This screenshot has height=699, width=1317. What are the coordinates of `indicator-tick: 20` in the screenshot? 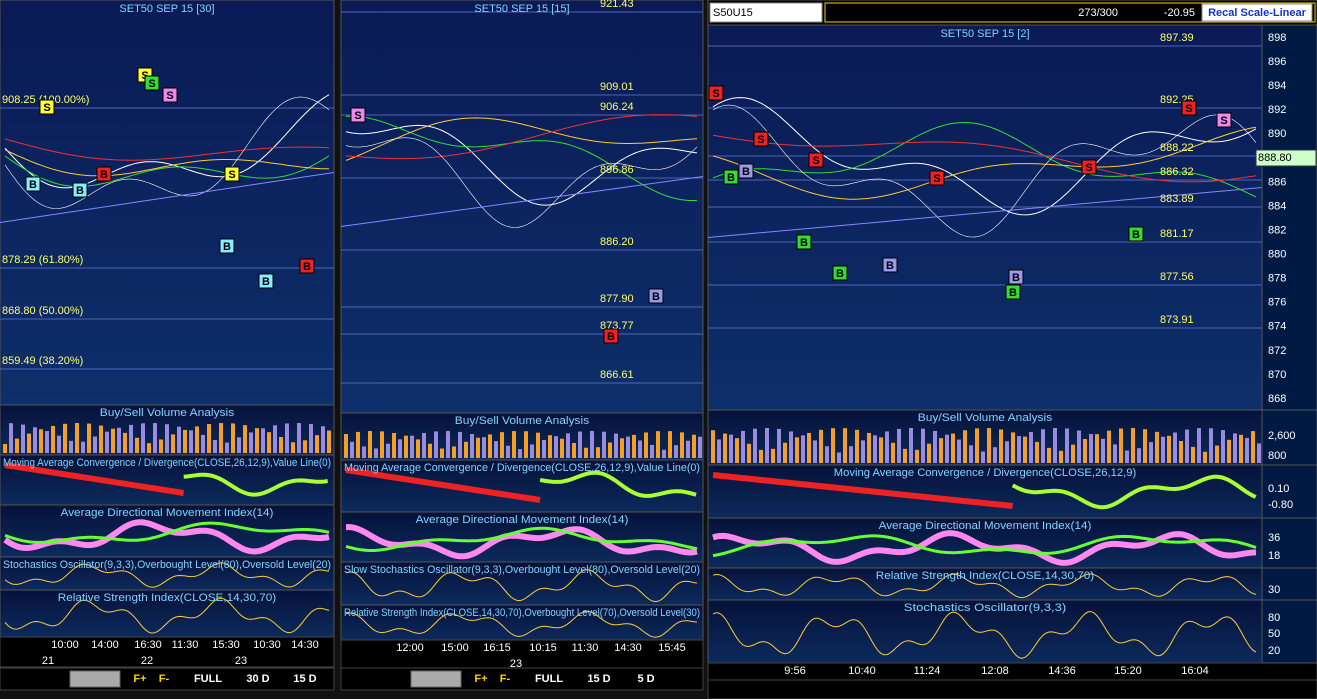 It's located at (1274, 651).